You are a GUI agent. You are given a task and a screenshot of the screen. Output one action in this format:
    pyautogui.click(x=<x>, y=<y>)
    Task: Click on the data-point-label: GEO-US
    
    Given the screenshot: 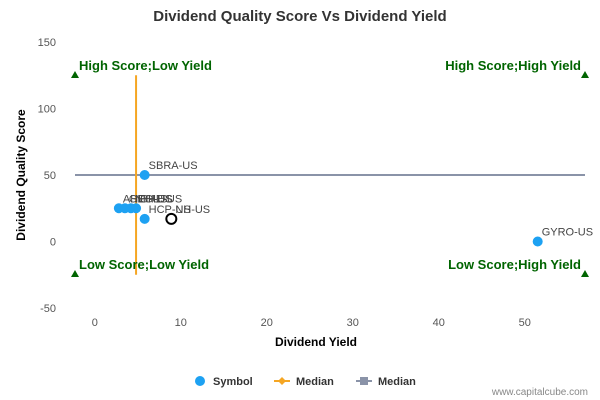 What is the action you would take?
    pyautogui.click(x=150, y=199)
    